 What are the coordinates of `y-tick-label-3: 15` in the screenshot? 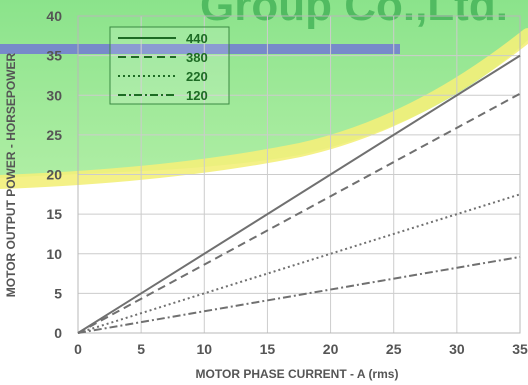 It's located at (54, 214).